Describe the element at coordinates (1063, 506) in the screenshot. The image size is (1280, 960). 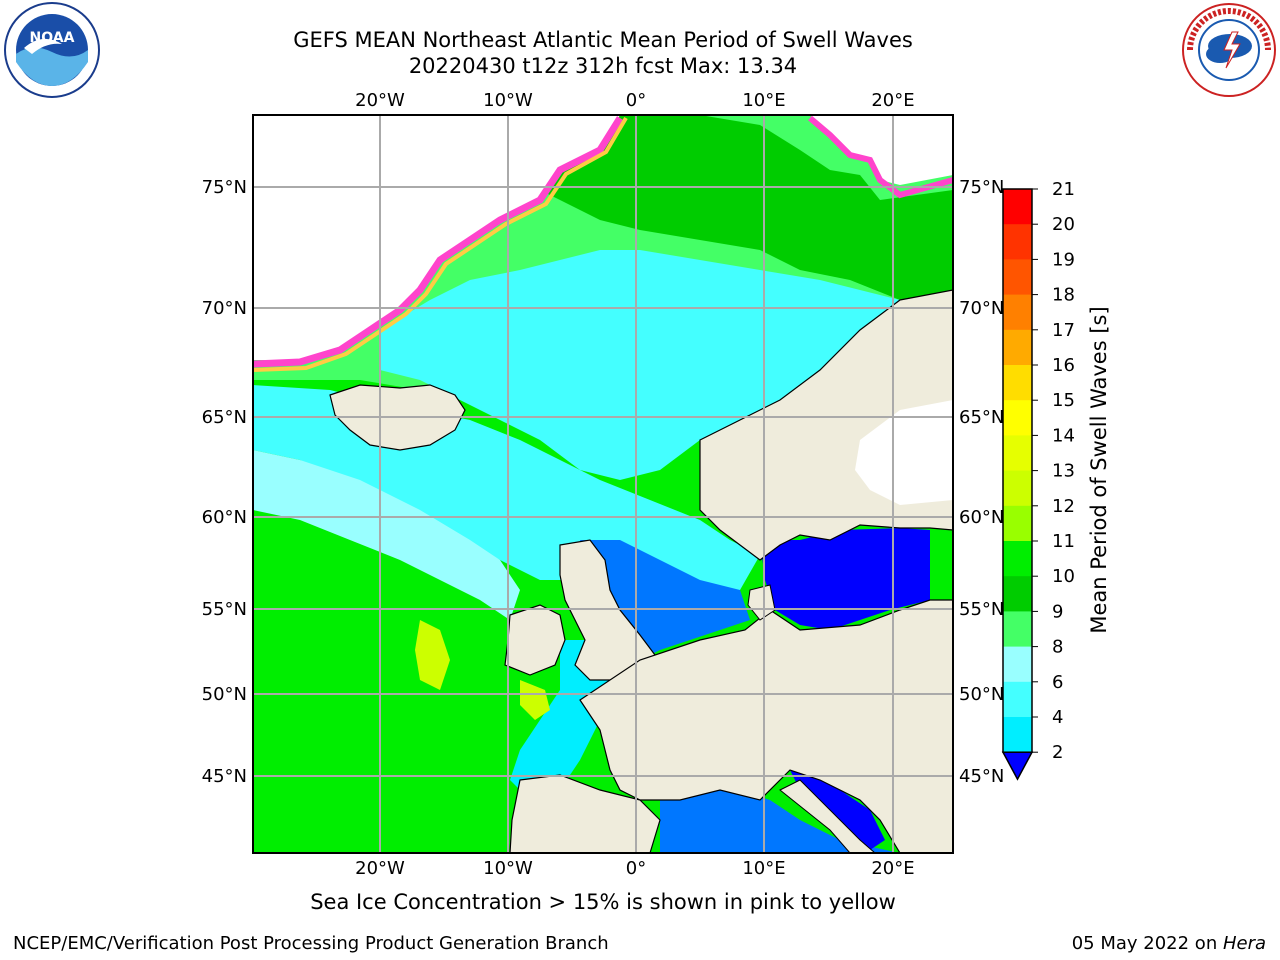
I see `colorbar-tick-label: 12` at that location.